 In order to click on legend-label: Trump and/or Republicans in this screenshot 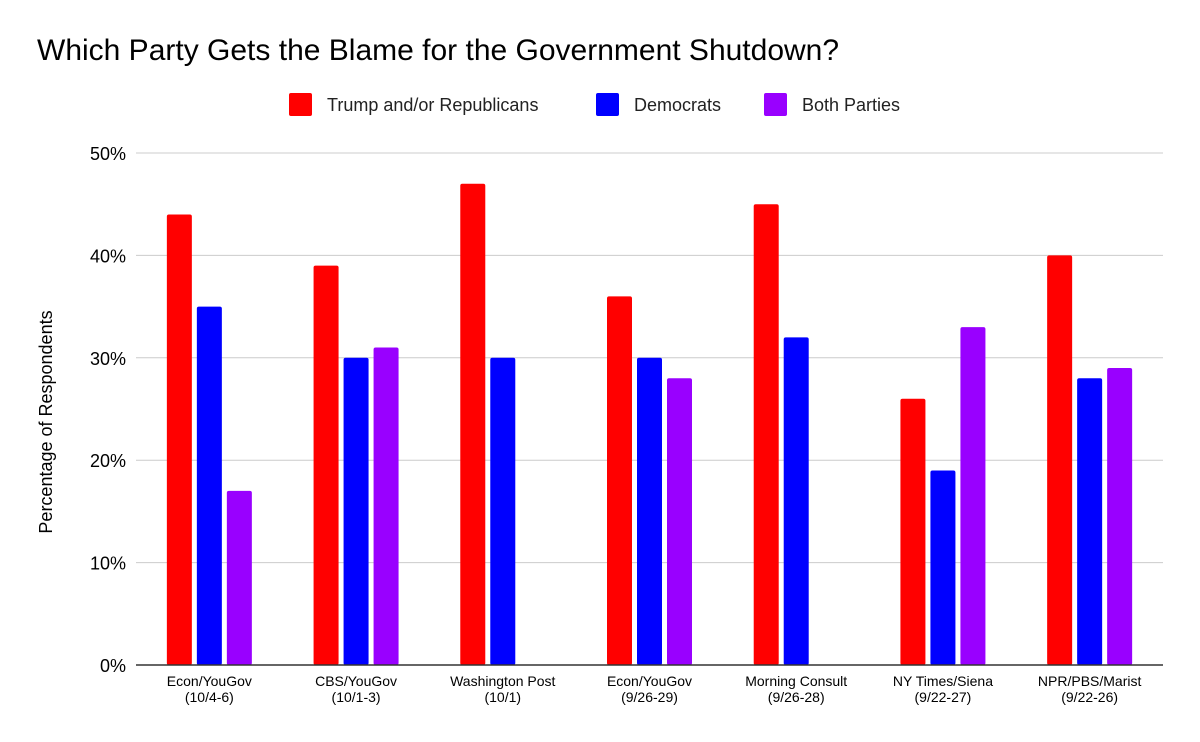, I will do `click(432, 105)`.